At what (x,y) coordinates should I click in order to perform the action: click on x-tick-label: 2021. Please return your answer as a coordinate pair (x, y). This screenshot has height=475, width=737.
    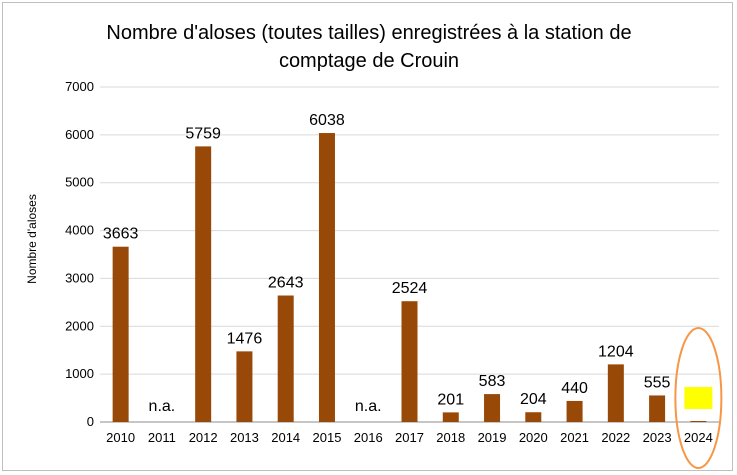
    Looking at the image, I should click on (574, 437).